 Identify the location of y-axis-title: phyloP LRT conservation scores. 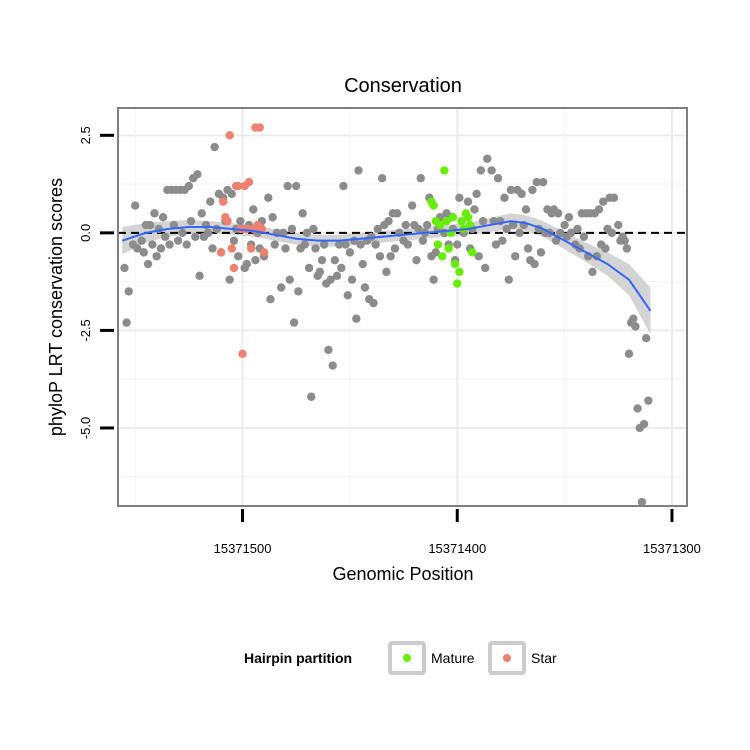
(56, 307).